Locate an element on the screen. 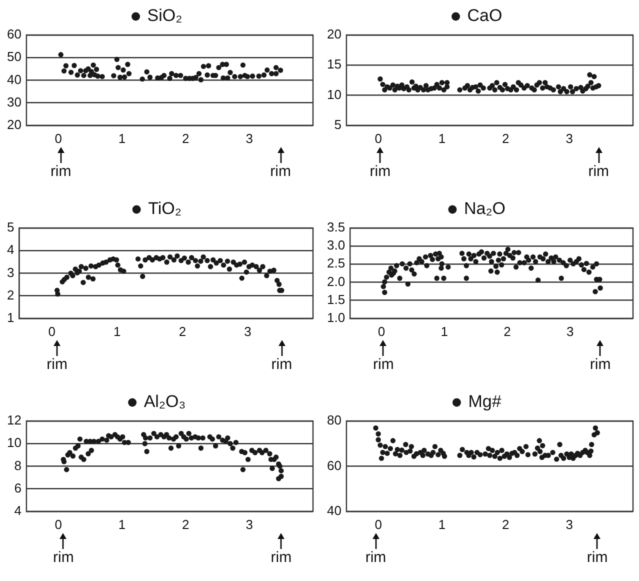 This screenshot has height=581, width=639. y-tick-label: 8 is located at coordinates (18, 465).